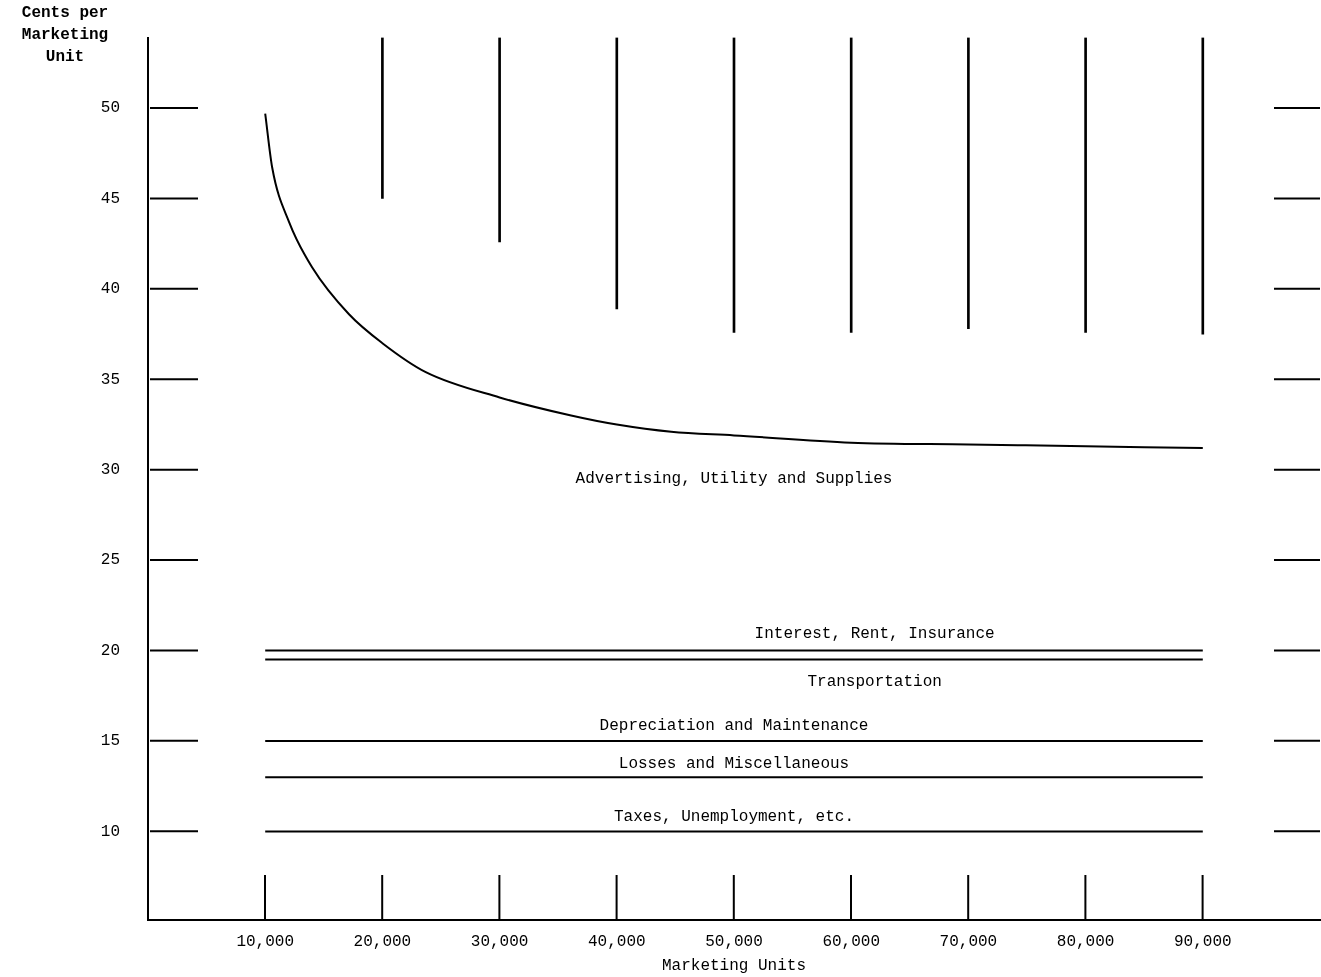 This screenshot has height=977, width=1321. Describe the element at coordinates (499, 941) in the screenshot. I see `x-tick-label: 30,000` at that location.